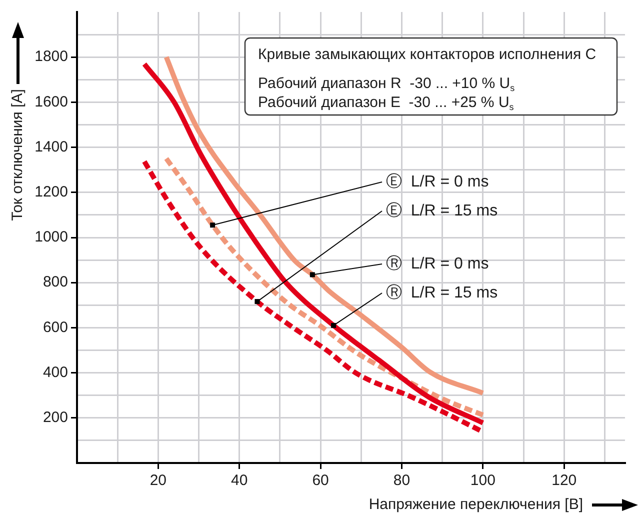 The width and height of the screenshot is (640, 518). Describe the element at coordinates (401, 481) in the screenshot. I see `x-tick-label: 80` at that location.